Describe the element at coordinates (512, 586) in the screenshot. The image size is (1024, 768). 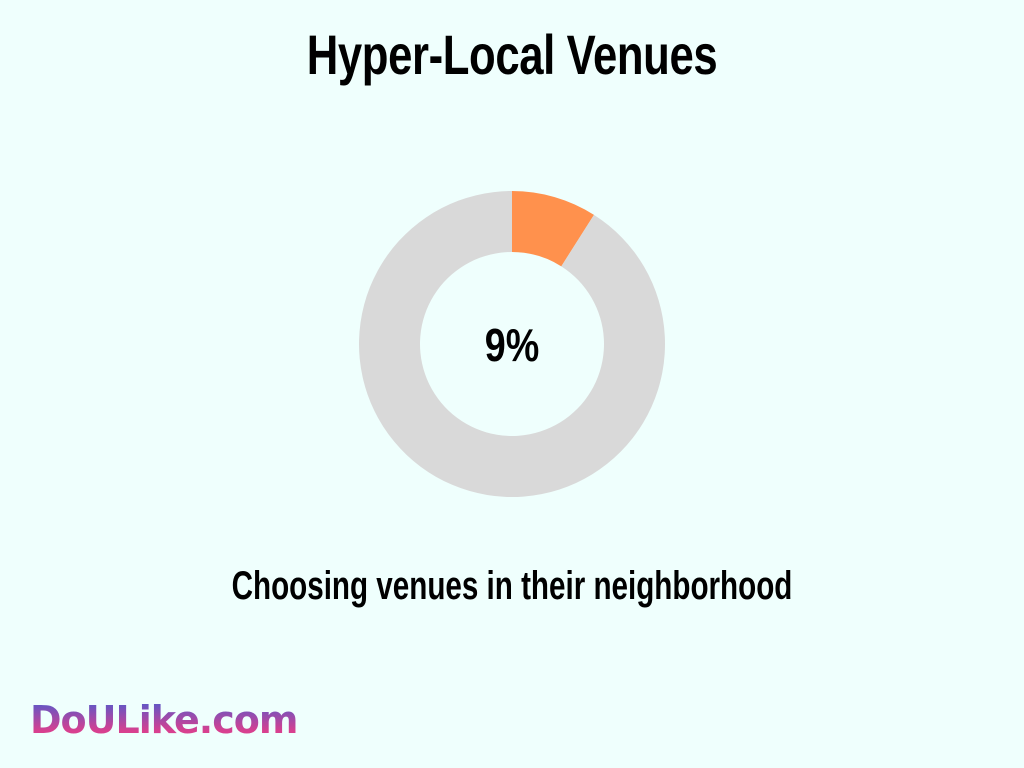
I see `chart-caption: Choosing venues in their neighborhood` at that location.